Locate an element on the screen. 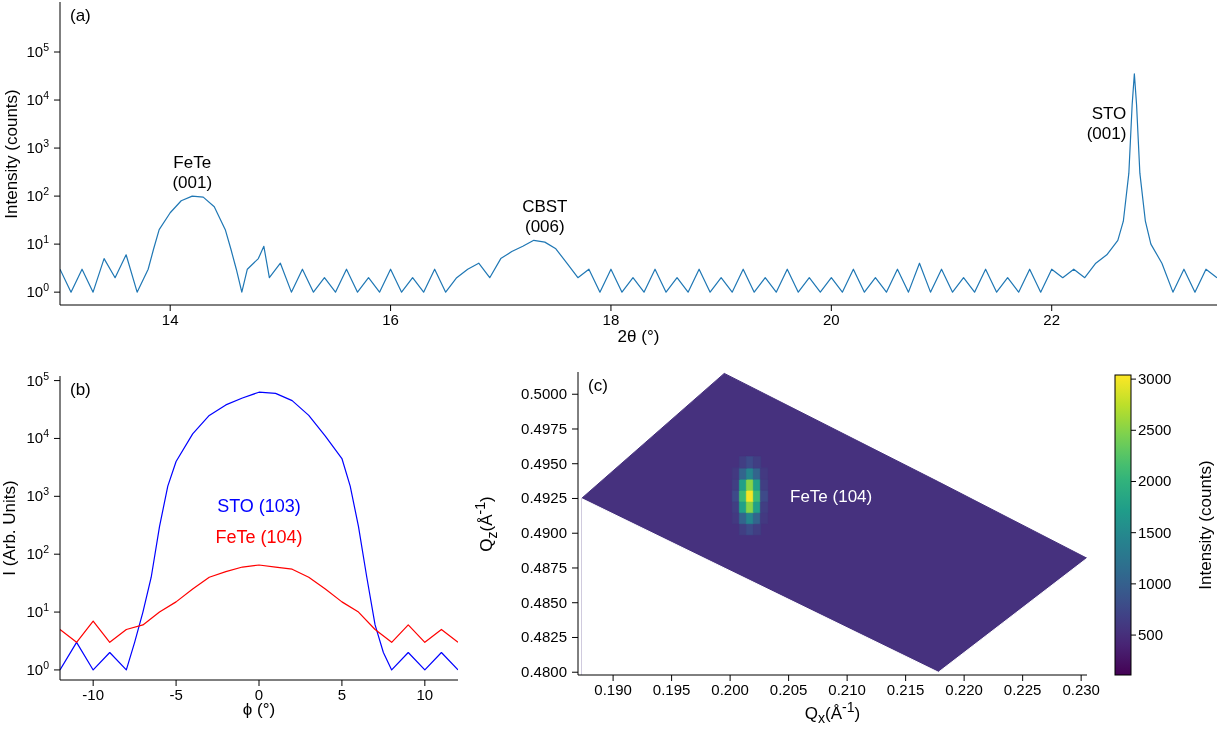  annotation: (c) is located at coordinates (598, 386).